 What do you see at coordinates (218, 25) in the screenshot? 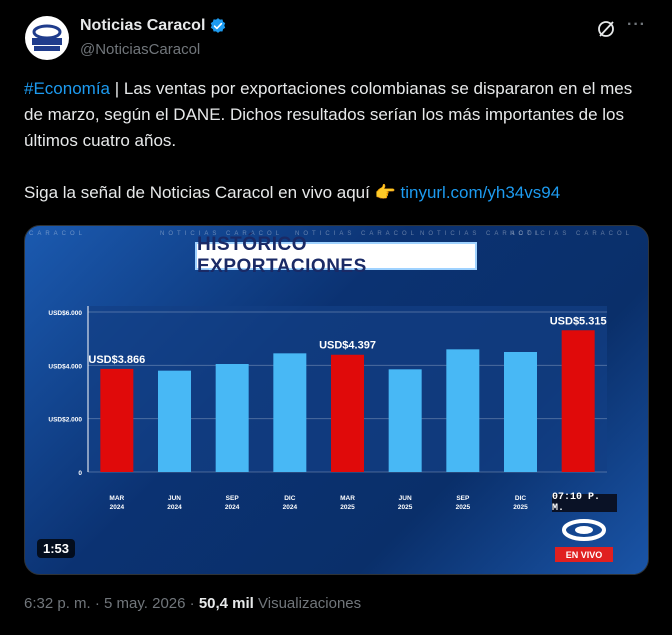
I see `verified-badge-icon` at bounding box center [218, 25].